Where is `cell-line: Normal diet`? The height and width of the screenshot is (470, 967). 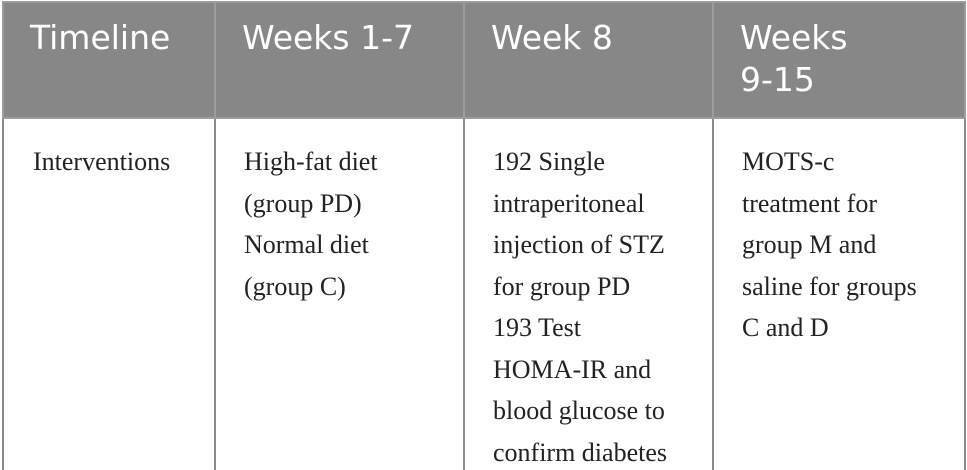
cell-line: Normal diet is located at coordinates (306, 244).